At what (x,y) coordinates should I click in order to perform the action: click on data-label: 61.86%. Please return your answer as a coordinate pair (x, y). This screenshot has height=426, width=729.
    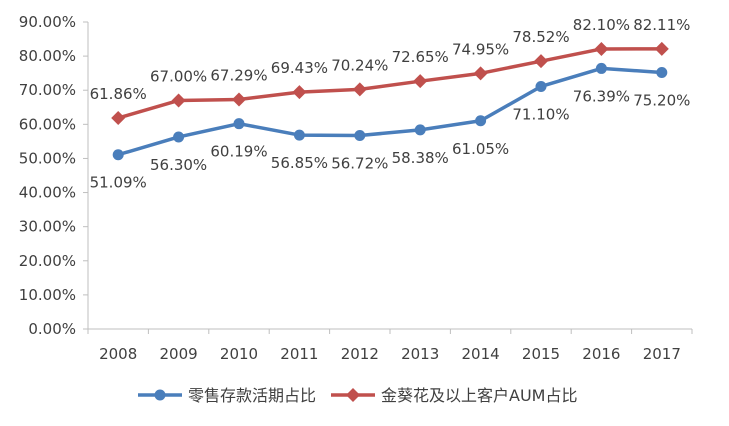
    Looking at the image, I should click on (118, 94).